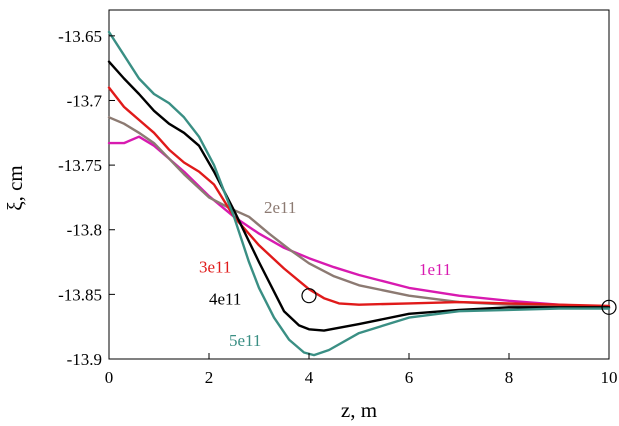  Describe the element at coordinates (509, 377) in the screenshot. I see `x-tick-label: 8` at that location.